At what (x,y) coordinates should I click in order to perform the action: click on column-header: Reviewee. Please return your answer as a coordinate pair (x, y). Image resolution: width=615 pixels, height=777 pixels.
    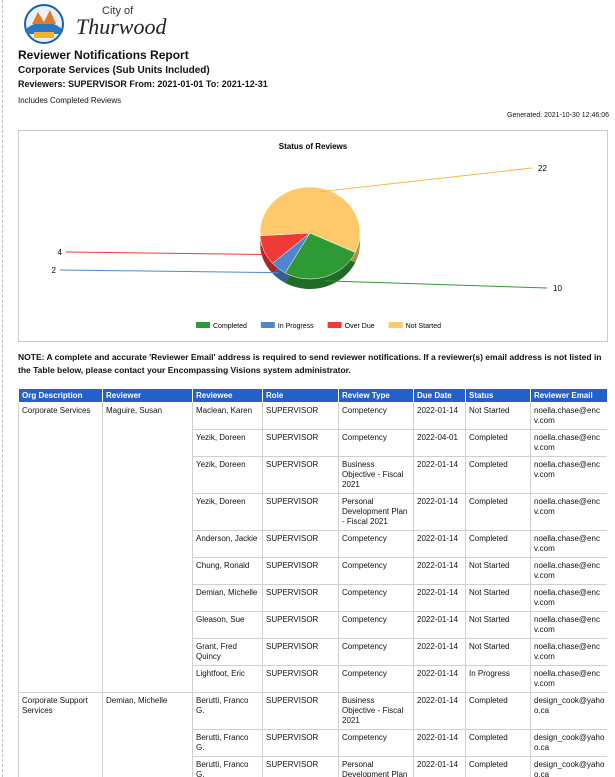
    Looking at the image, I should click on (227, 395).